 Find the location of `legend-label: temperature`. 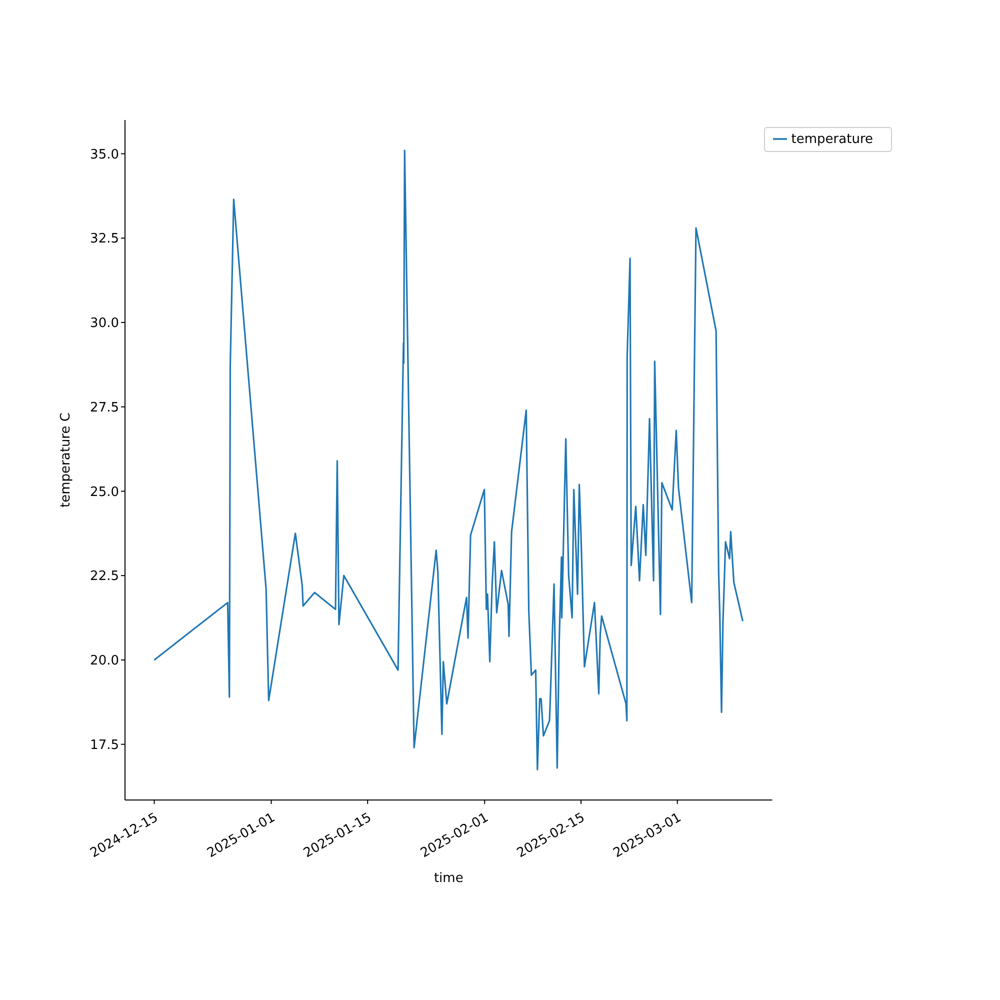

legend-label: temperature is located at coordinates (832, 139).